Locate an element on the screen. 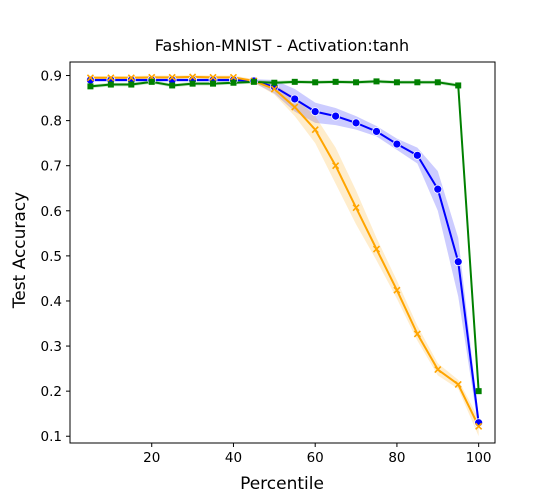 This screenshot has height=500, width=550. y-tick-label: 0.1 is located at coordinates (51, 437).